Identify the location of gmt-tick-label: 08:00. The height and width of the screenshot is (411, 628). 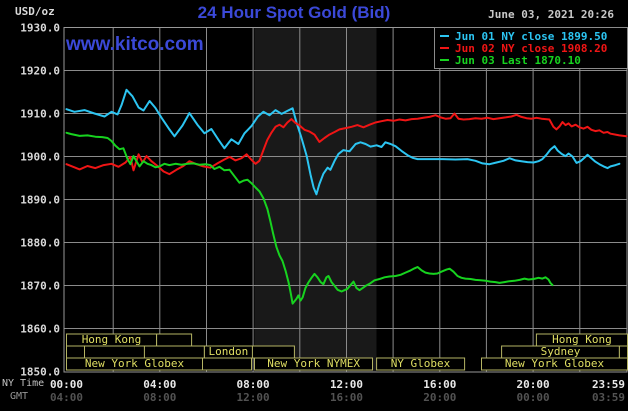
(159, 397).